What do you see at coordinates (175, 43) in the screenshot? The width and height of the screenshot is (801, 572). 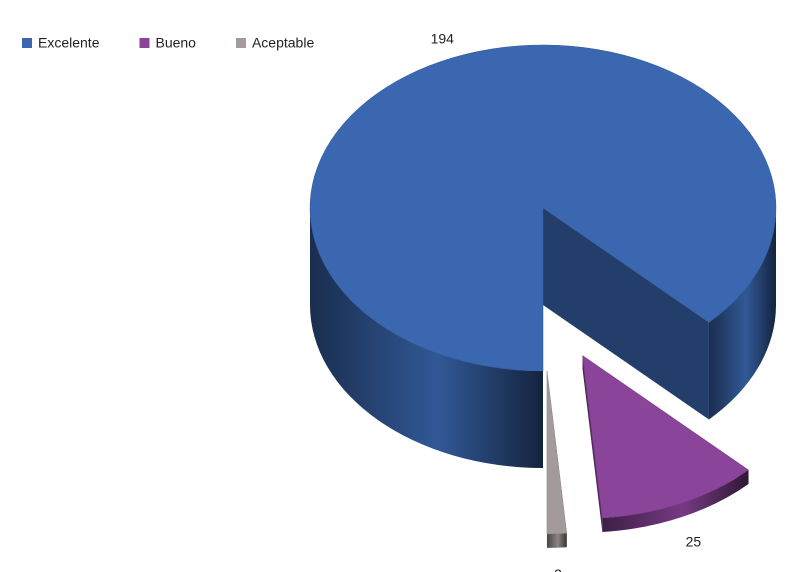 I see `legend-label: Bueno` at bounding box center [175, 43].